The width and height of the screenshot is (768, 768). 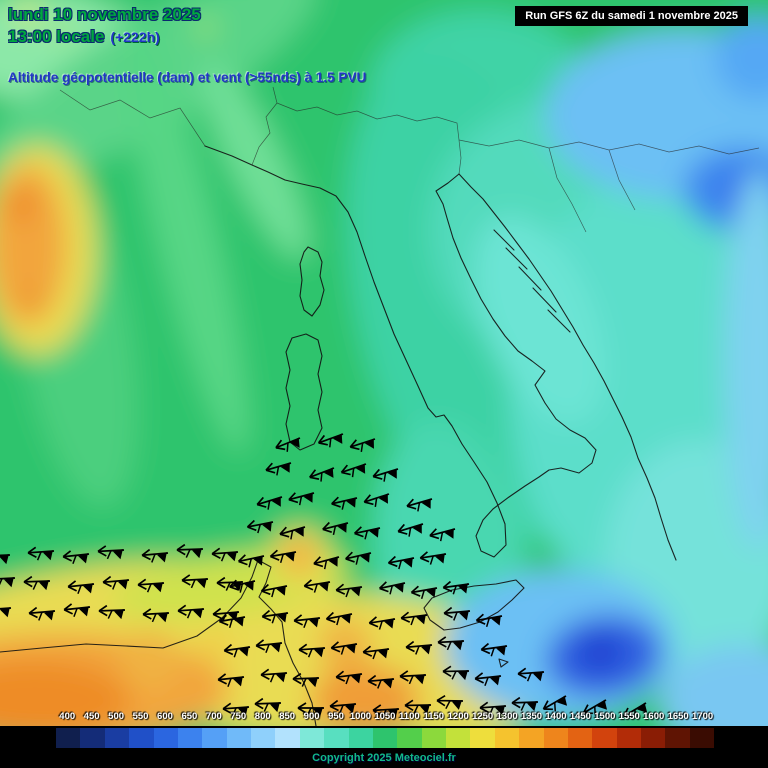 What do you see at coordinates (336, 716) in the screenshot?
I see `legend-value: 950` at bounding box center [336, 716].